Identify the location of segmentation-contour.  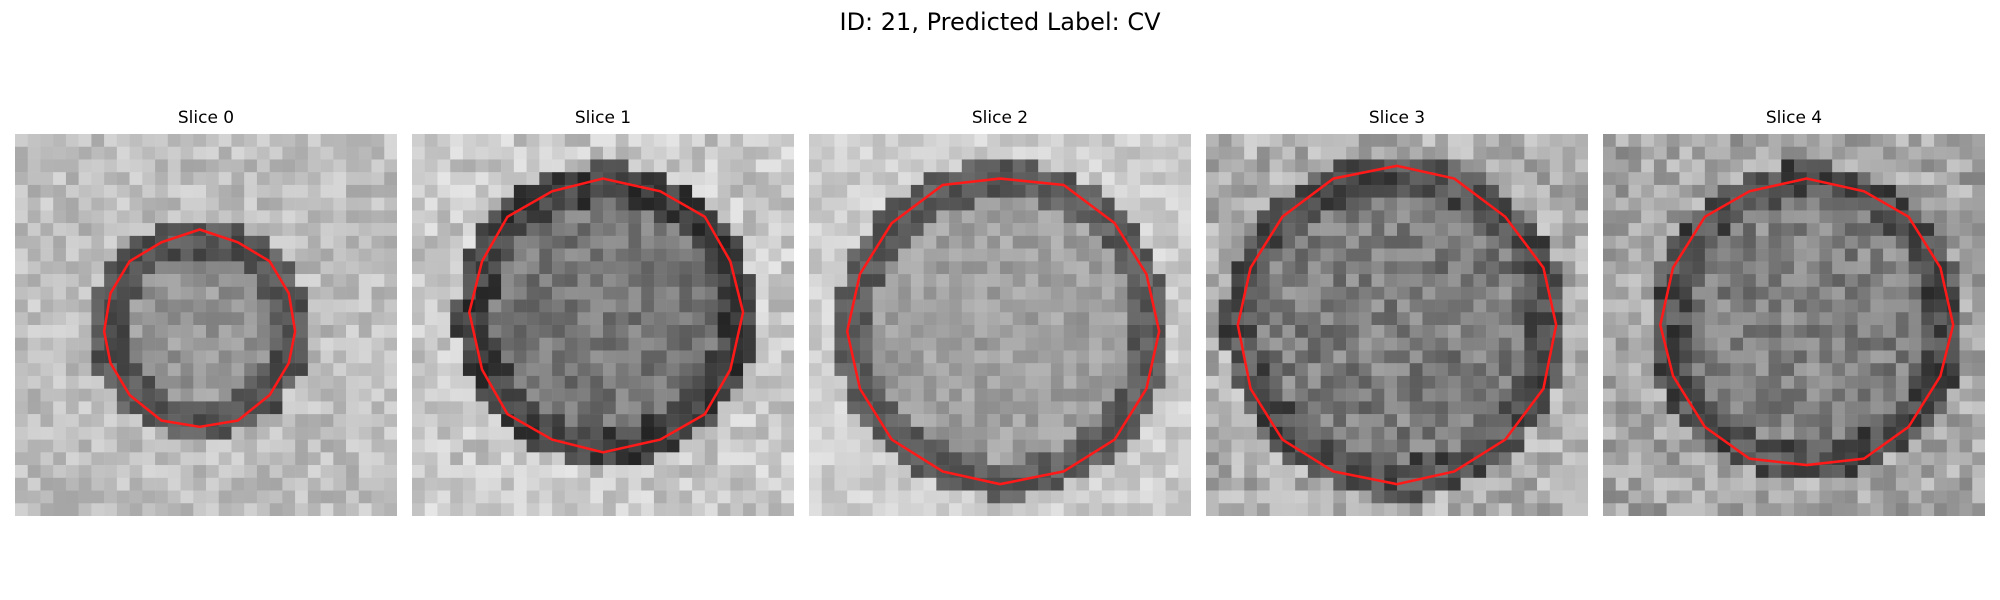
(1397, 325).